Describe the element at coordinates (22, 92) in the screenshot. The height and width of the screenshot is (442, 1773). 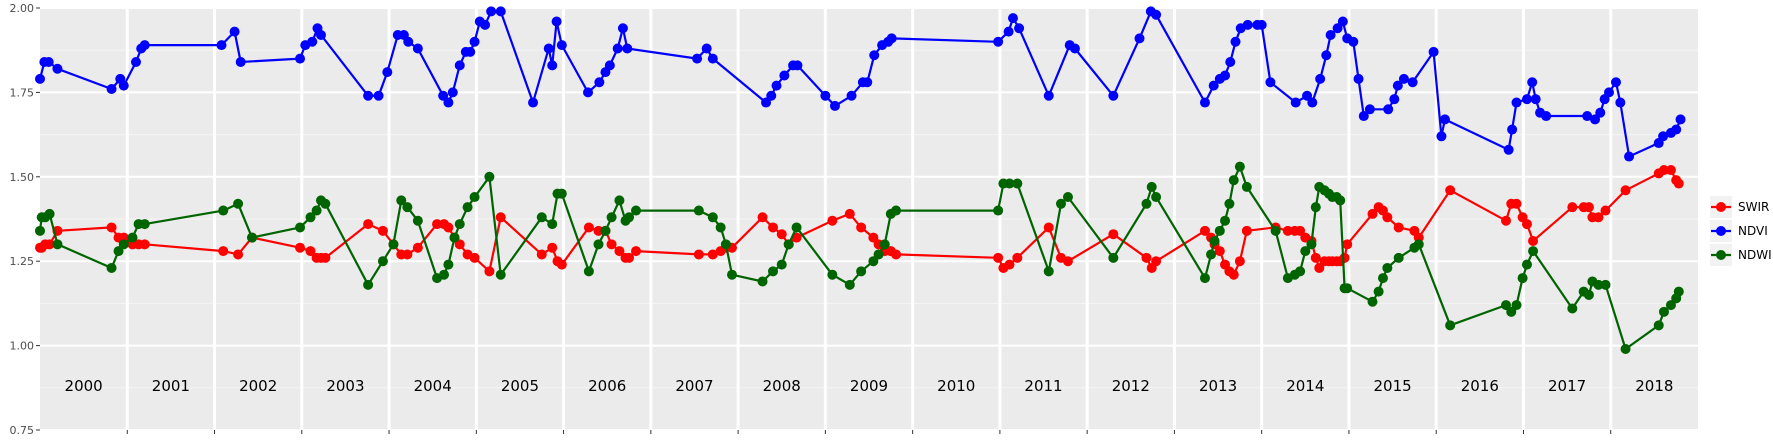
I see `y-tick-label: 1.75` at that location.